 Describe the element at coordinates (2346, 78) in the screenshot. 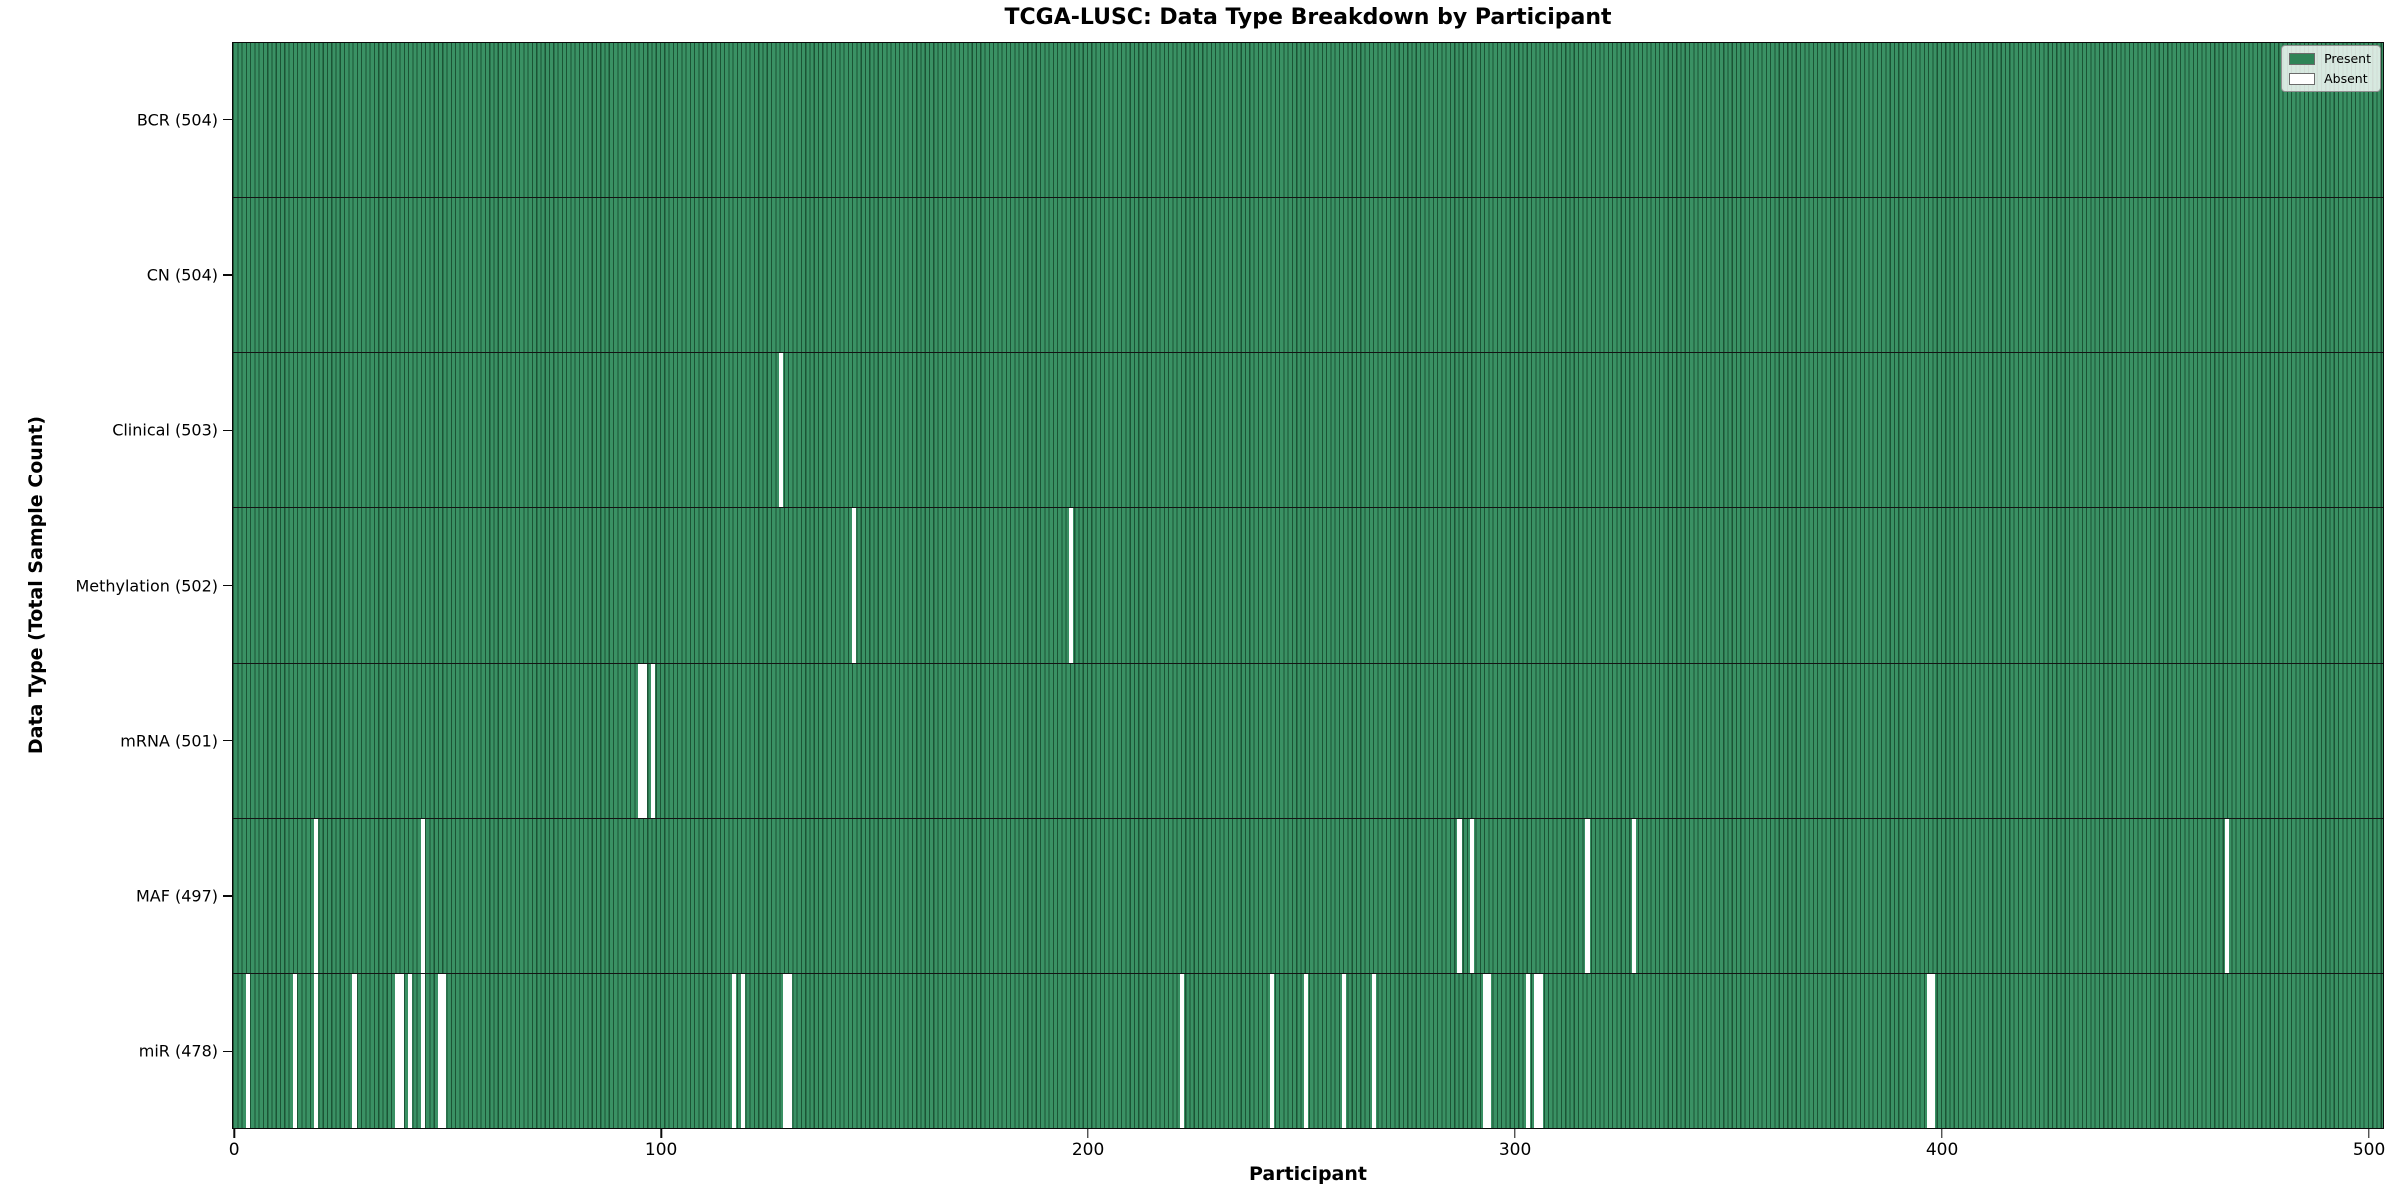

I see `legend-label-absent: Absent` at that location.